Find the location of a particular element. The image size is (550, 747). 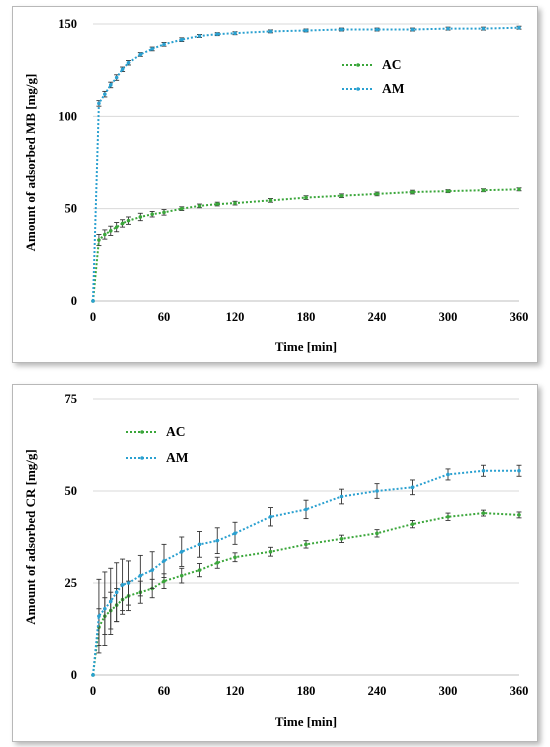

legend-label: AC is located at coordinates (176, 431).